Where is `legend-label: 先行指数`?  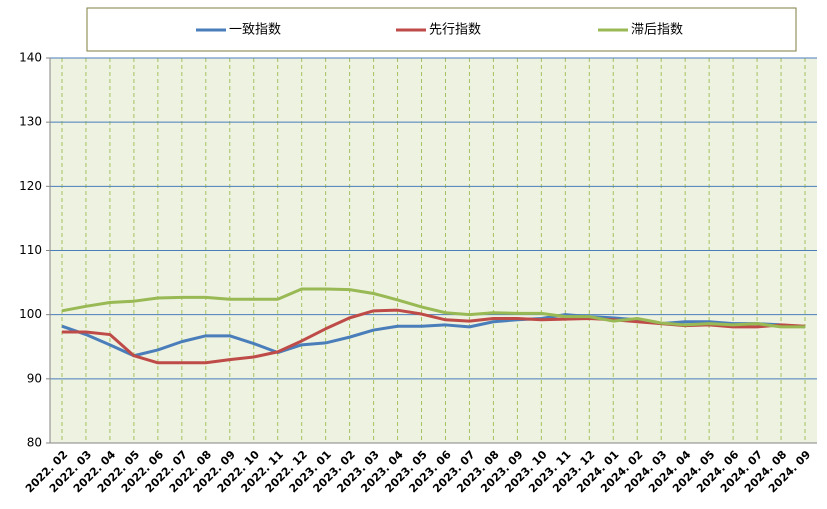
legend-label: 先行指数 is located at coordinates (455, 30).